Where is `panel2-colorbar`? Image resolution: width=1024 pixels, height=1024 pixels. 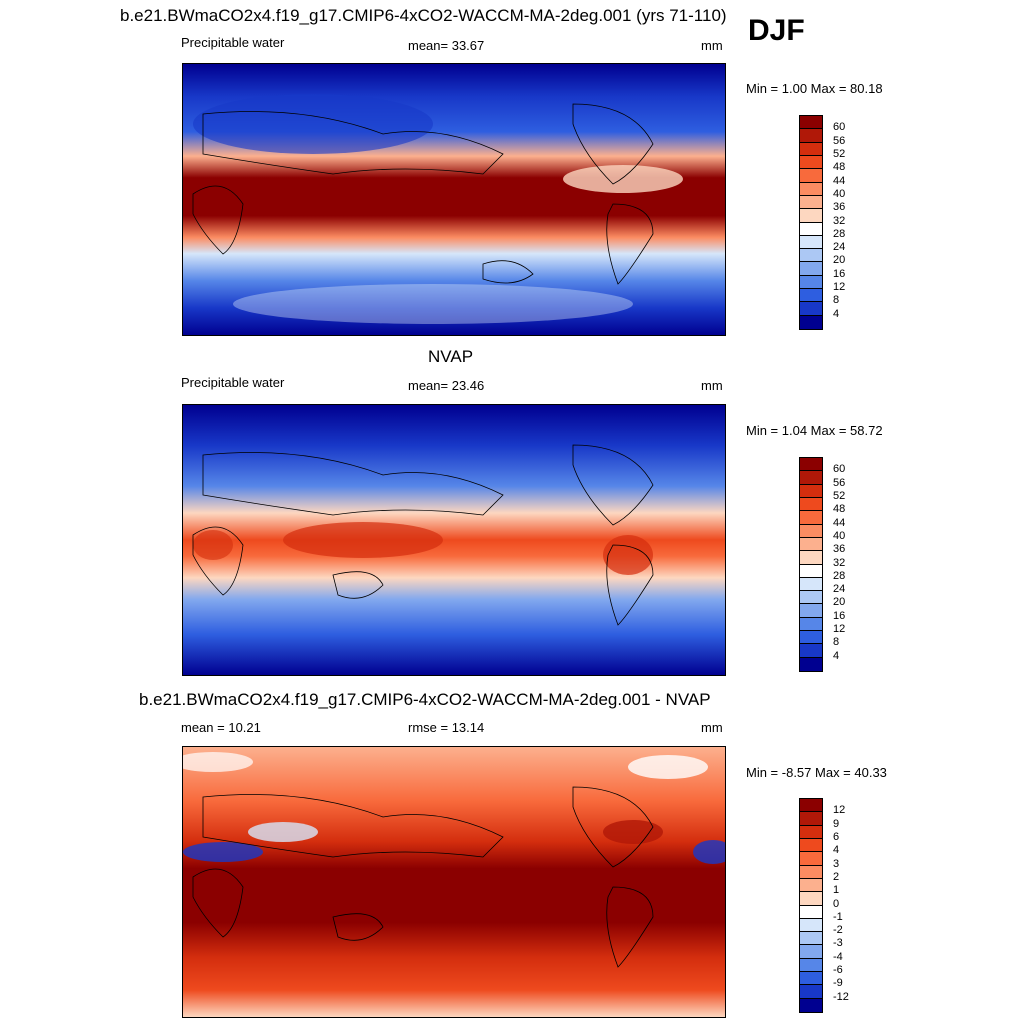 panel2-colorbar is located at coordinates (811, 564).